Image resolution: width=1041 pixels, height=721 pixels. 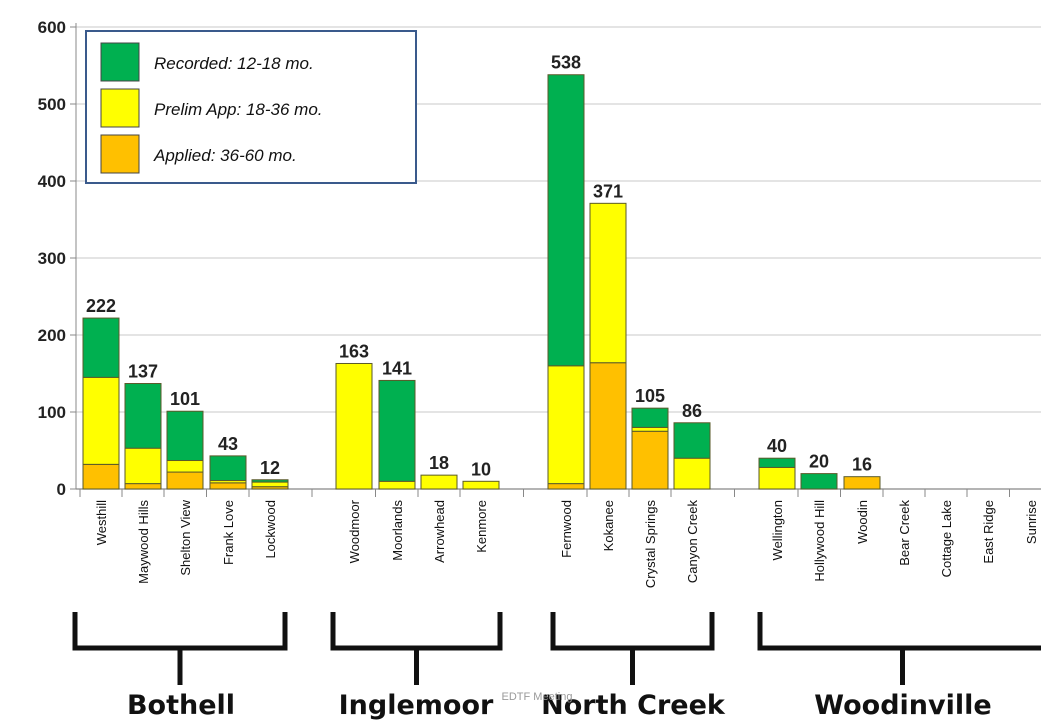 I want to click on bar-segment-shelton-view-s0, so click(x=185, y=480).